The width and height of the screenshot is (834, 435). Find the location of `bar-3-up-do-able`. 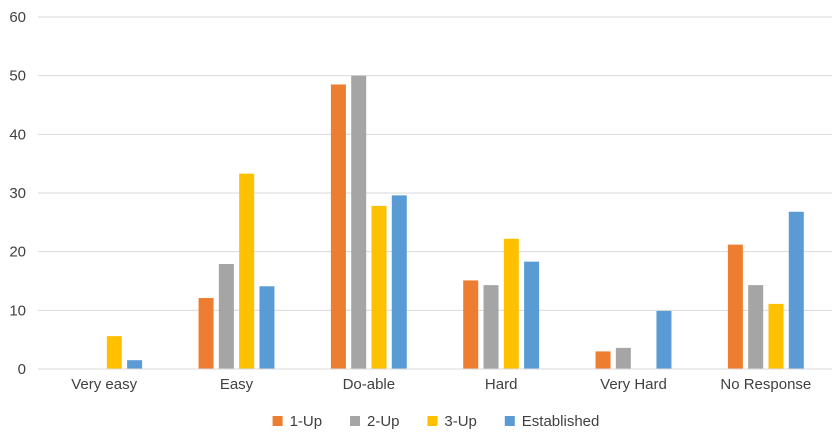

bar-3-up-do-able is located at coordinates (379, 287).